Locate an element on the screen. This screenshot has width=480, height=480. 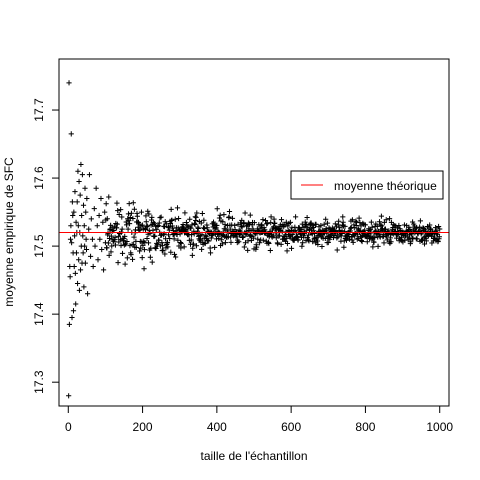
x-tick-label: 200 is located at coordinates (143, 427).